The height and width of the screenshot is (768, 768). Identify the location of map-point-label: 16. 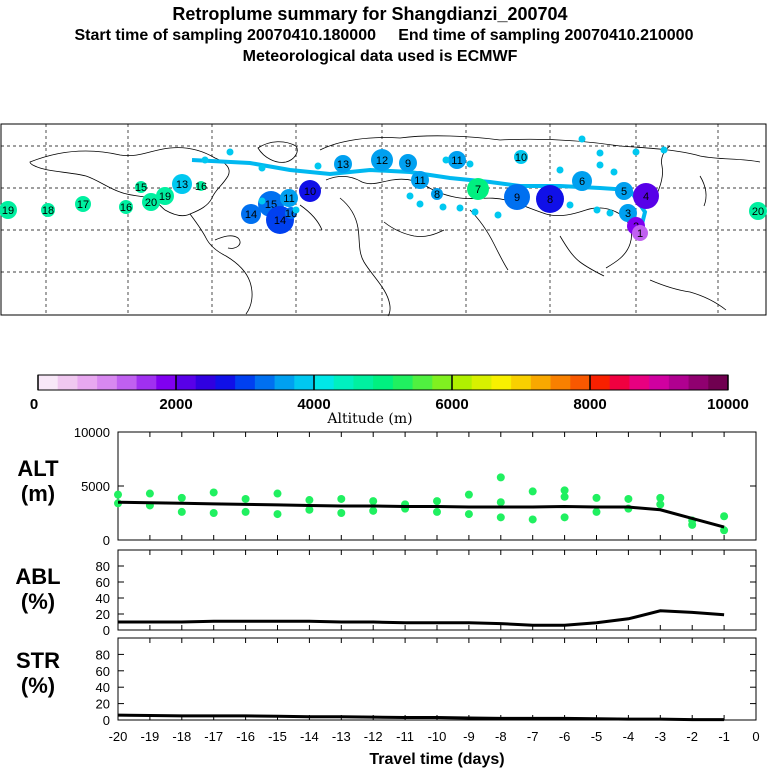
(201, 187).